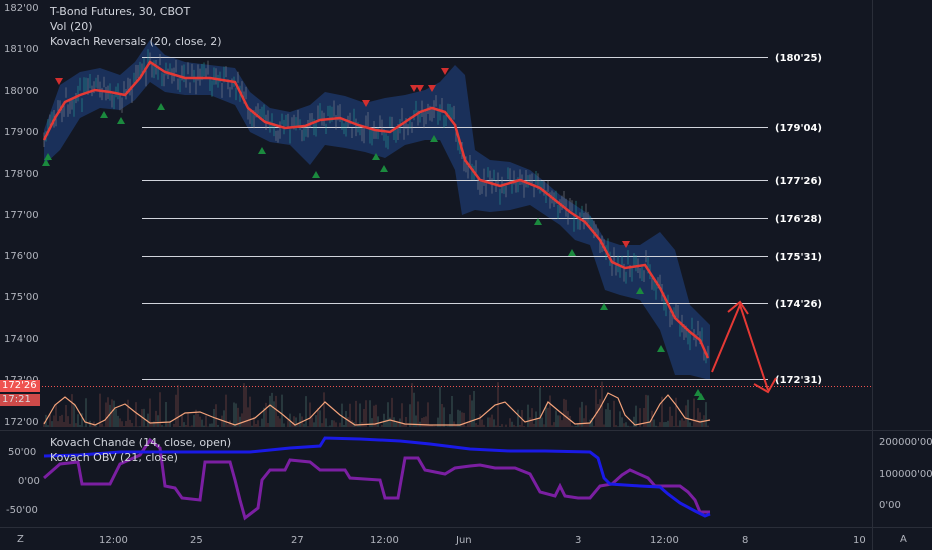  What do you see at coordinates (798, 181) in the screenshot?
I see `level-label: (177'26)` at bounding box center [798, 181].